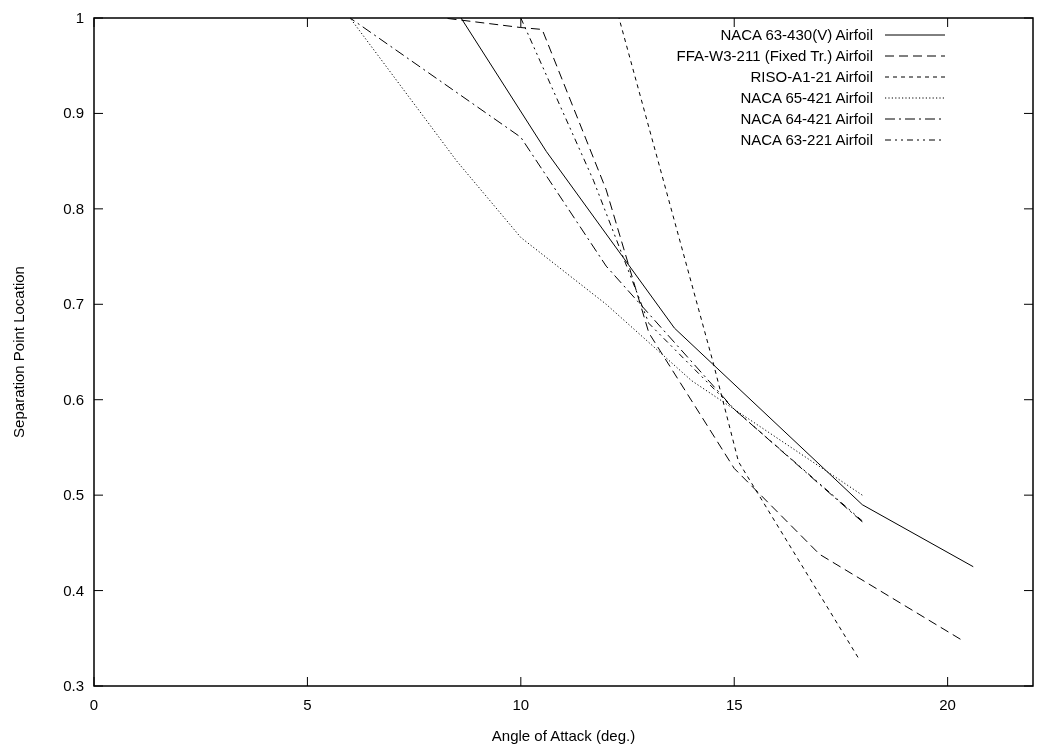 The width and height of the screenshot is (1051, 753). I want to click on y-tick-label: 0.8, so click(73, 208).